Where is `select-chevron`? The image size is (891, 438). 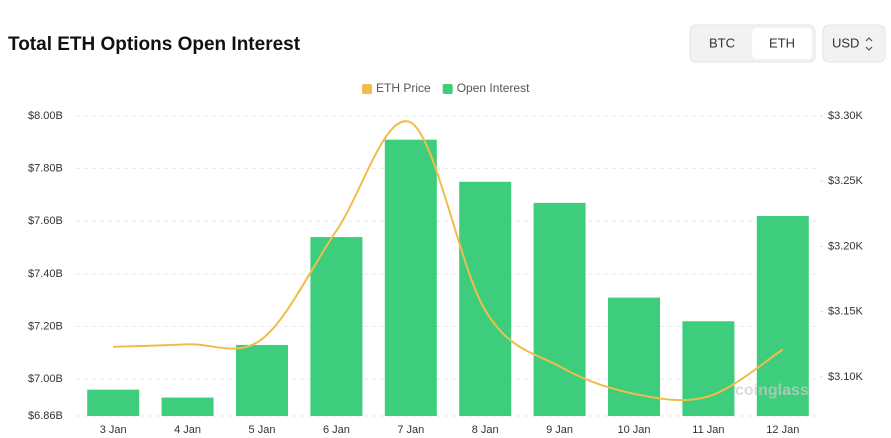 select-chevron is located at coordinates (869, 44).